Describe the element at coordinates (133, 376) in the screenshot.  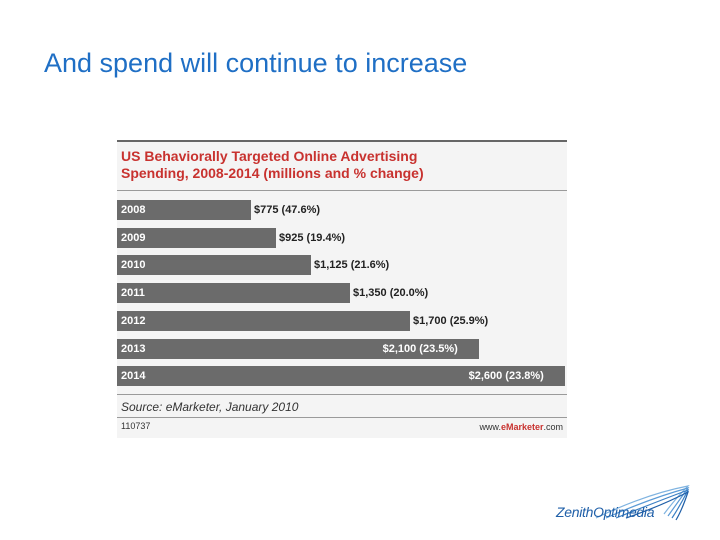
I see `bar-category-label: 2014` at that location.